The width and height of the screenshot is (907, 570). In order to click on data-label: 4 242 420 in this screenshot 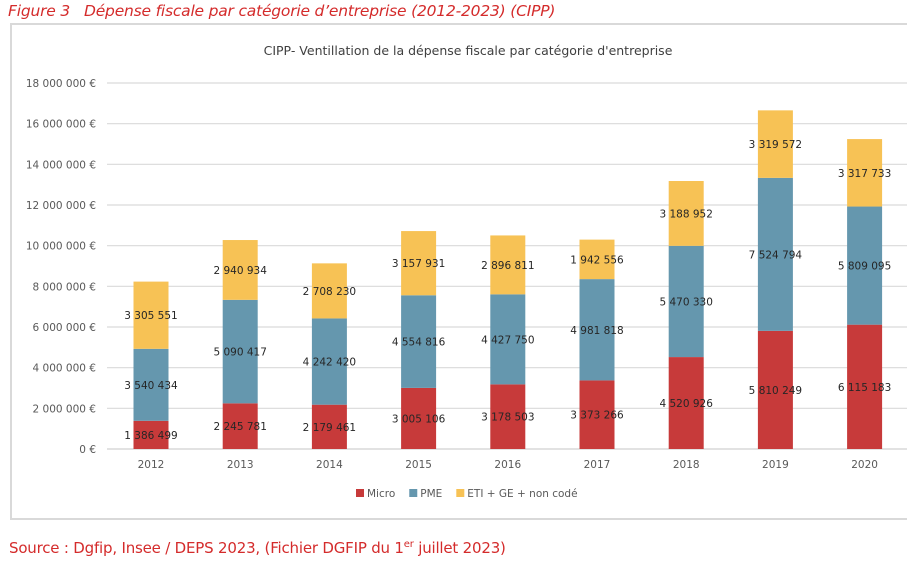, I will do `click(329, 363)`.